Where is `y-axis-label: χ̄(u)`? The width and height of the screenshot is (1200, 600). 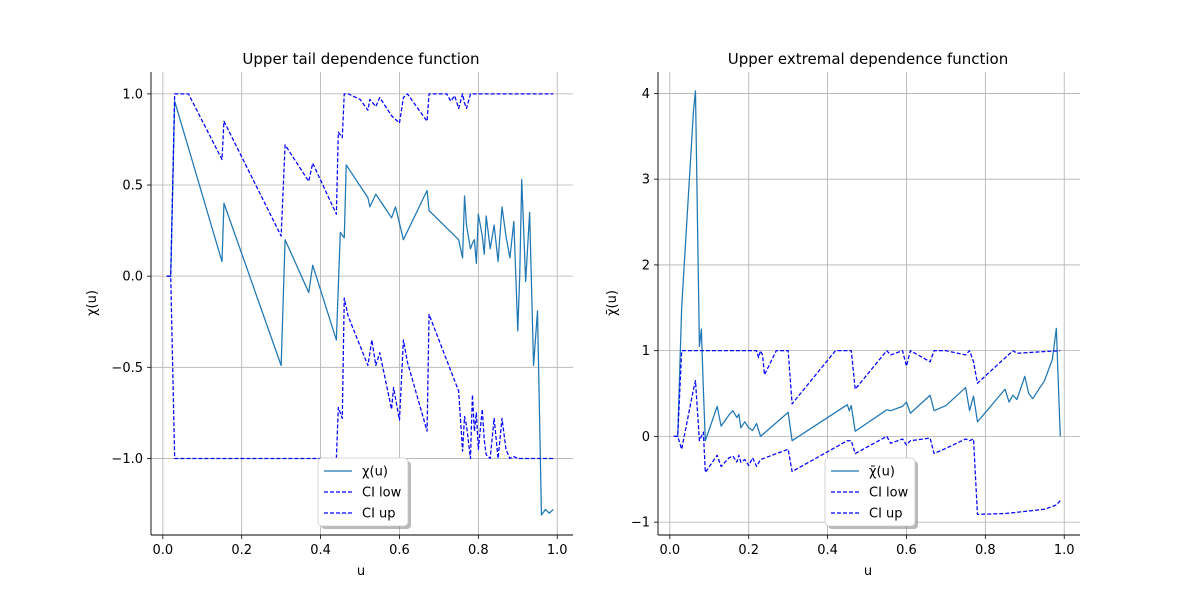
y-axis-label: χ̄(u) is located at coordinates (612, 303).